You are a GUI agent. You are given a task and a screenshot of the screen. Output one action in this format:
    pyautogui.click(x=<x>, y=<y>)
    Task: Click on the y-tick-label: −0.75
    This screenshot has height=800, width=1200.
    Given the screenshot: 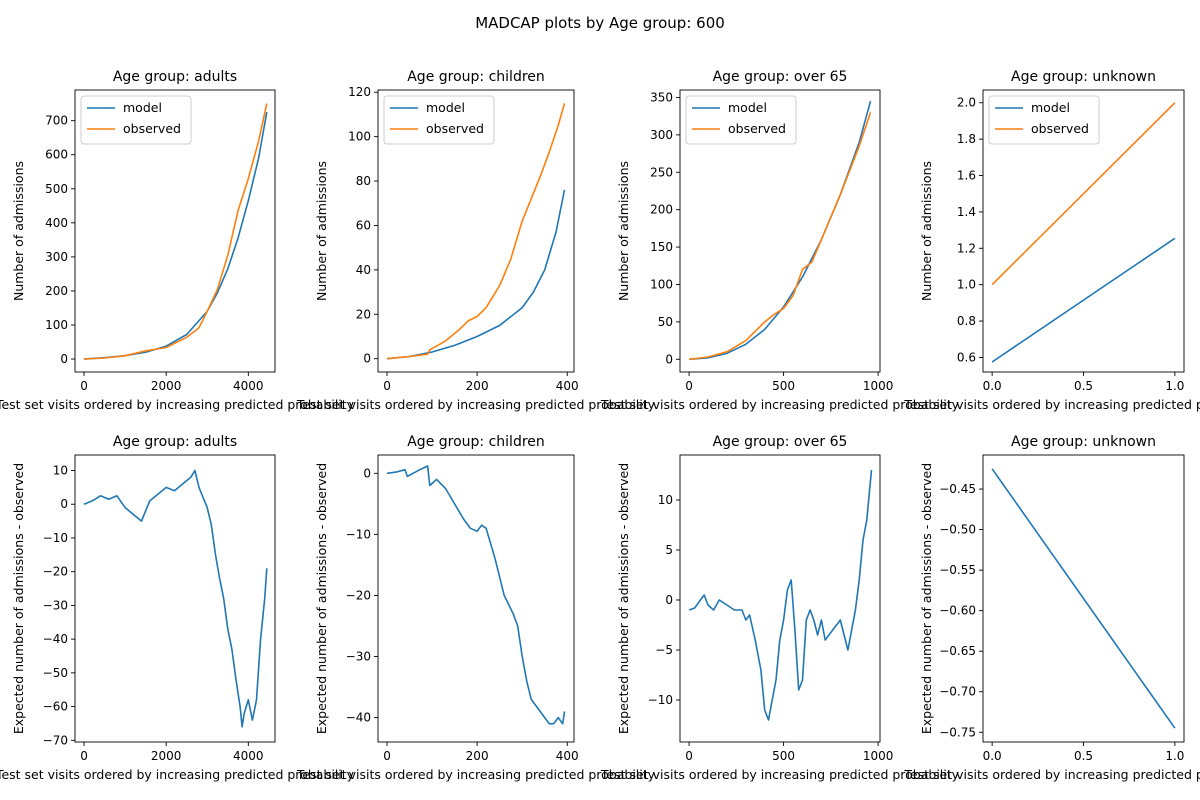 What is the action you would take?
    pyautogui.click(x=957, y=732)
    